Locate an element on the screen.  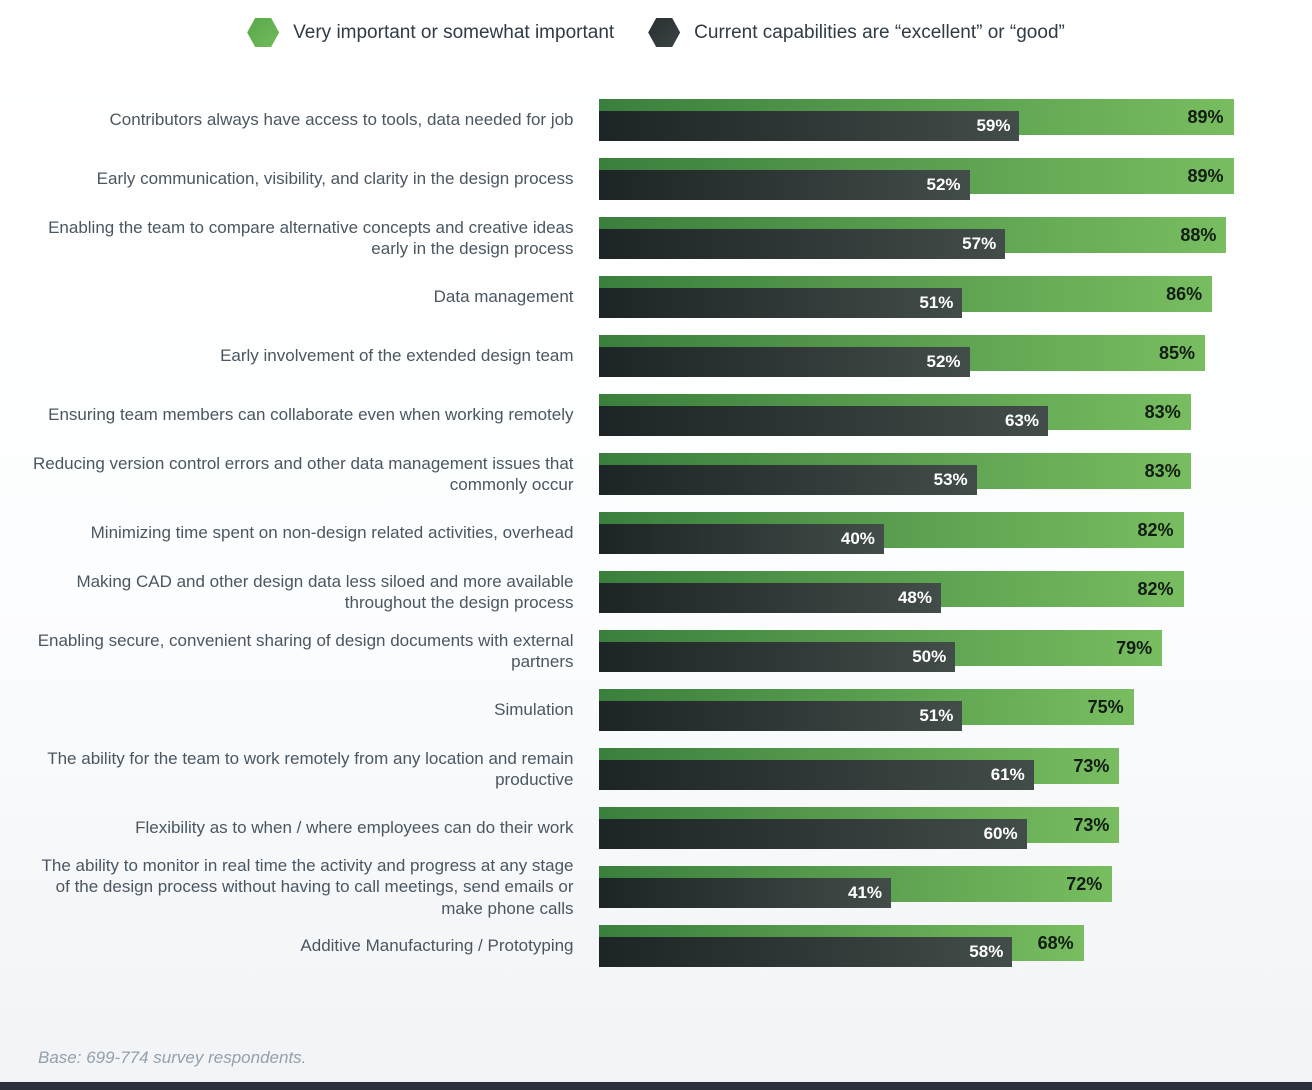
category-label: Simulation is located at coordinates (534, 710).